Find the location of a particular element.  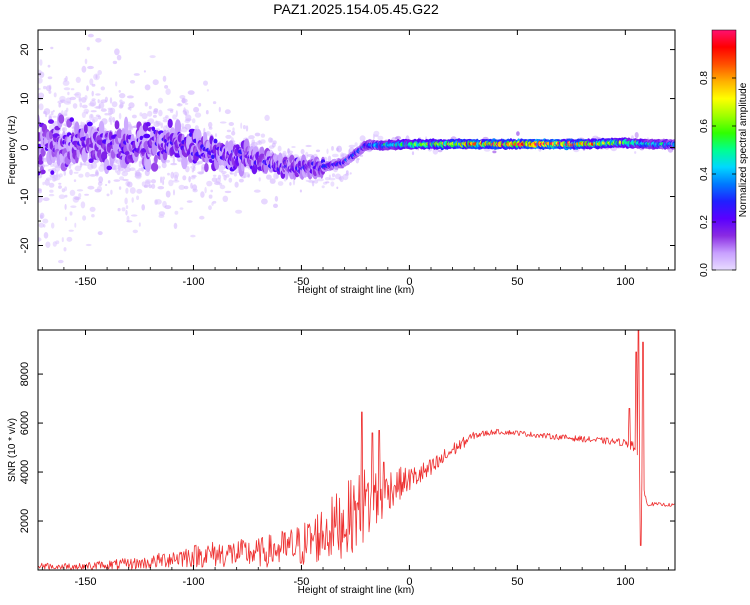

colorbar-tick-label: 0.4 is located at coordinates (704, 174).